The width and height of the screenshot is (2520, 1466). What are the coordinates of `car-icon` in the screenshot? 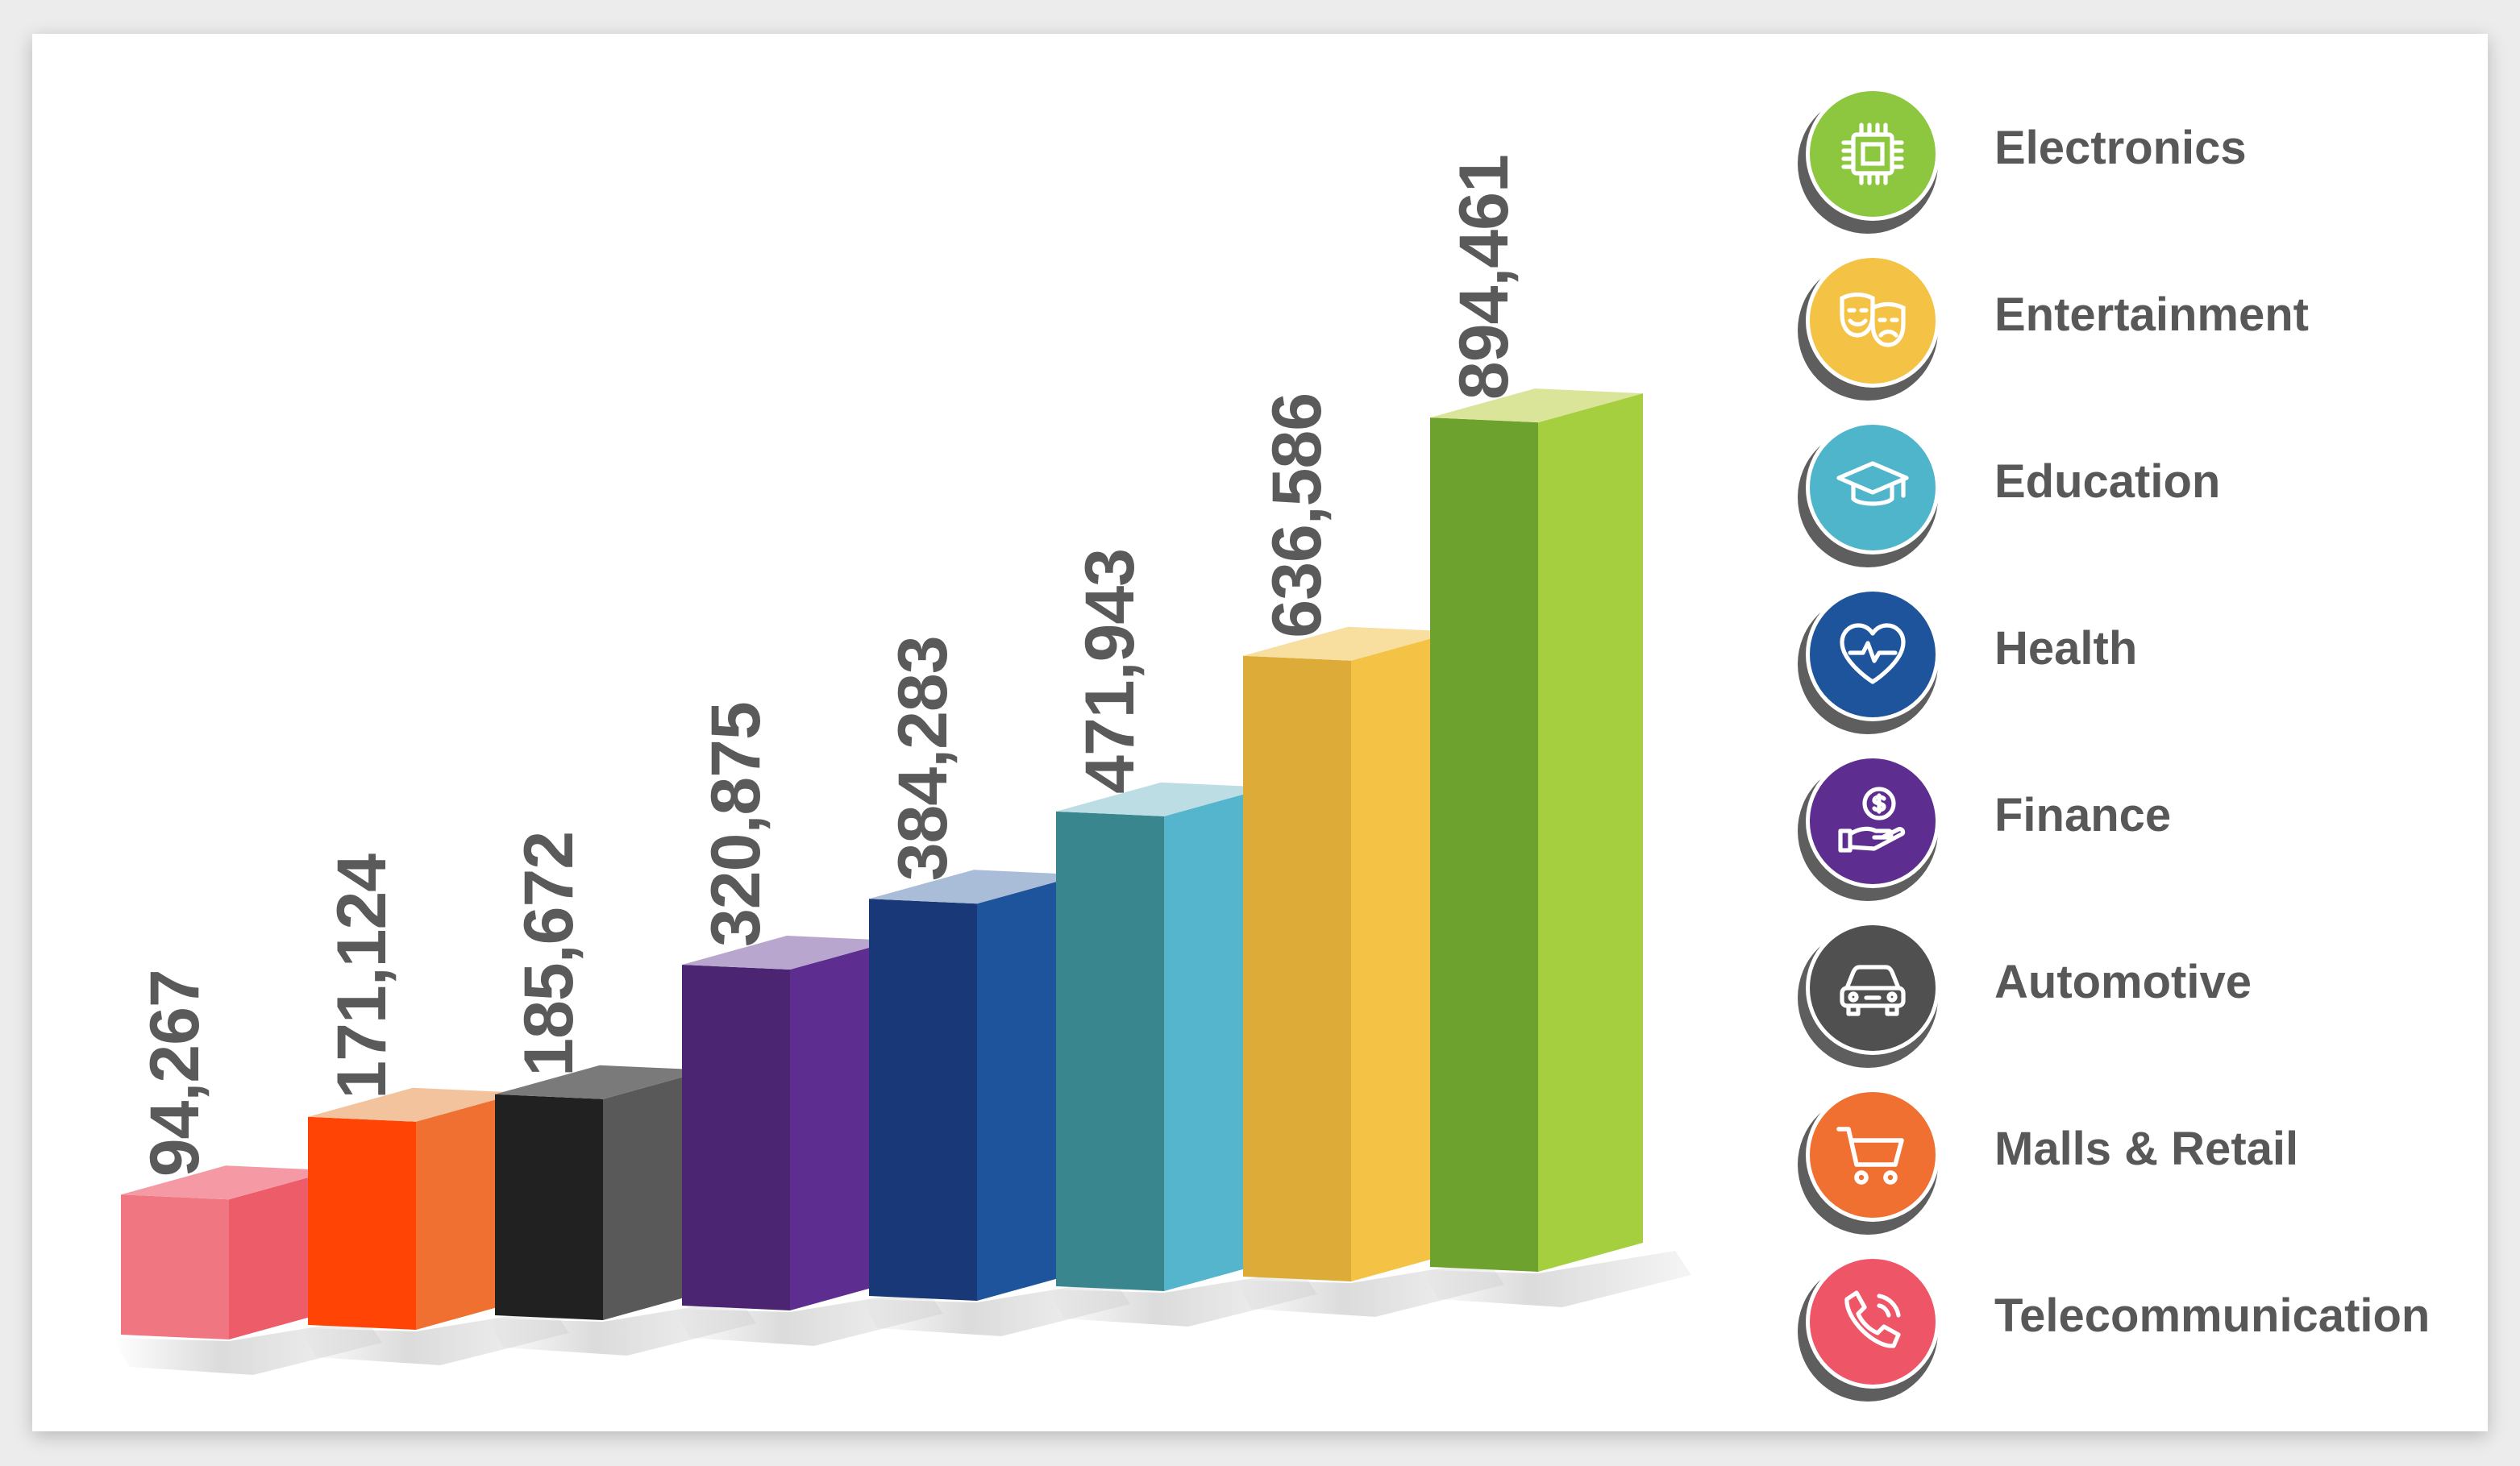 It's located at (1873, 988).